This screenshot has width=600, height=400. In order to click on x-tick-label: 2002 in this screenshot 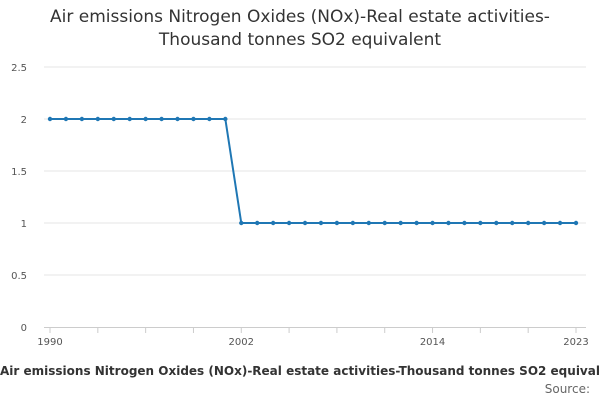, I will do `click(241, 342)`.